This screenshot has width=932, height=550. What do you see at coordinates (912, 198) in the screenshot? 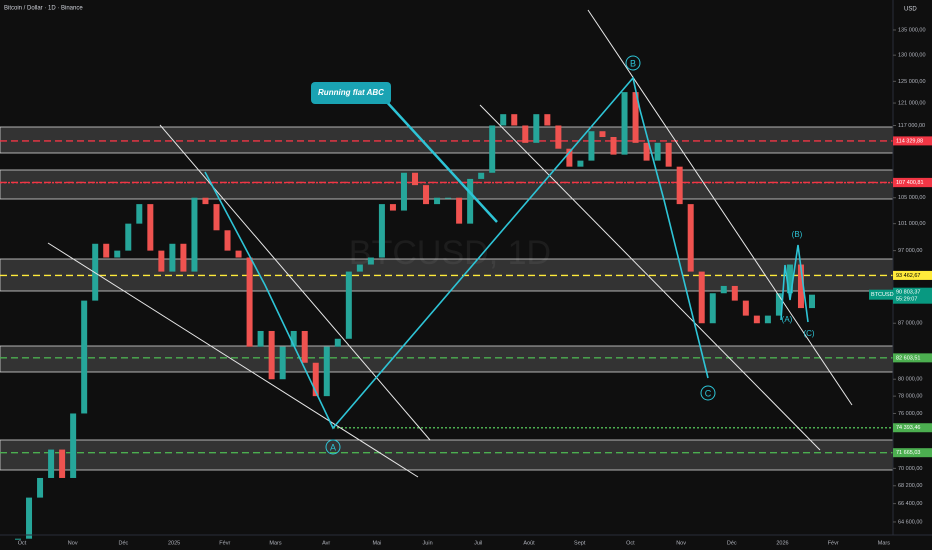
I see `y-tick-label: 105 000,00` at bounding box center [912, 198].